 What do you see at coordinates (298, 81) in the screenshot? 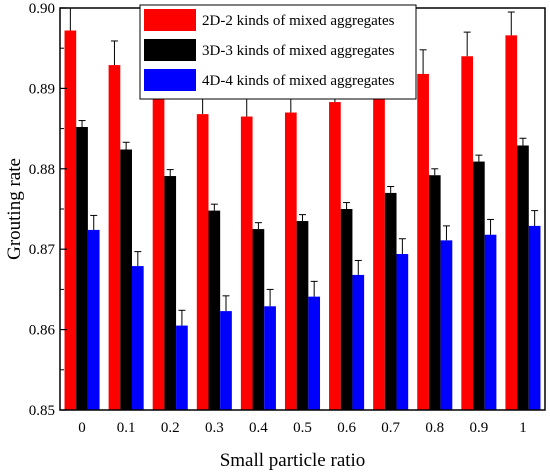
I see `legend-label-4d: 4D-4 kinds of mixed aggregates` at bounding box center [298, 81].